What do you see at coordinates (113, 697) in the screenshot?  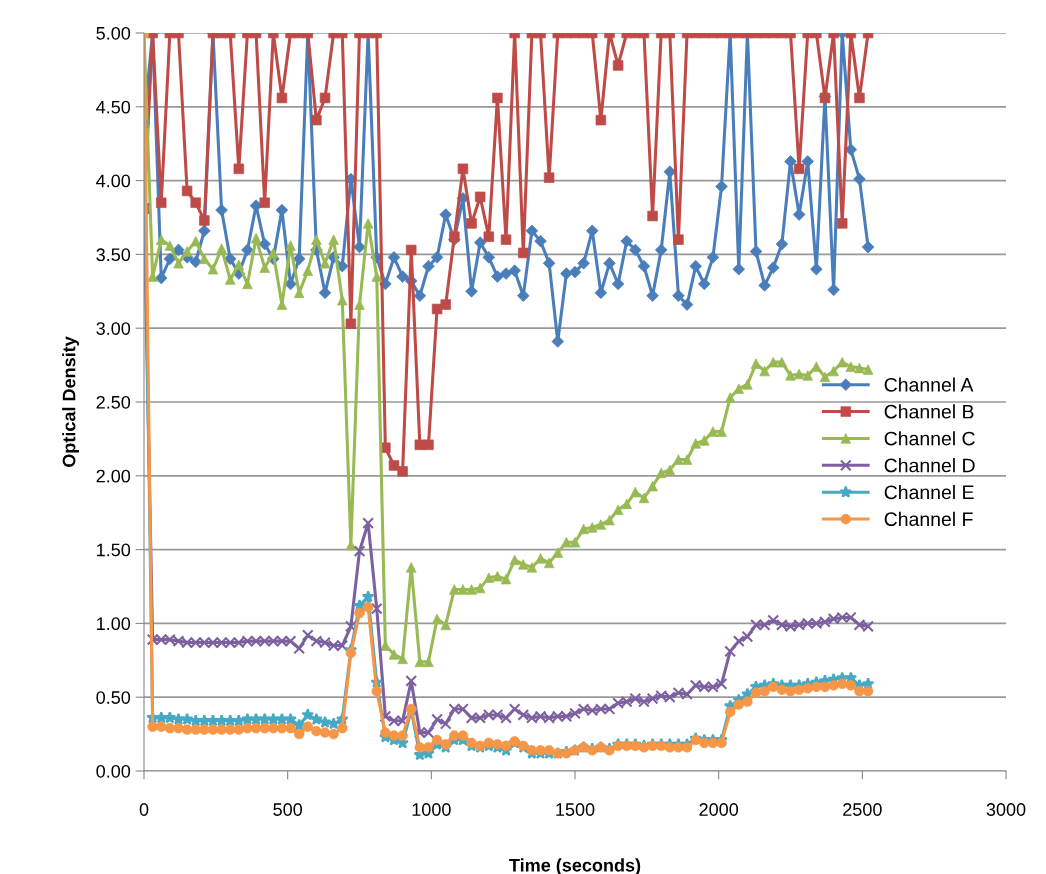 I see `y-tick-label: 0.50` at bounding box center [113, 697].